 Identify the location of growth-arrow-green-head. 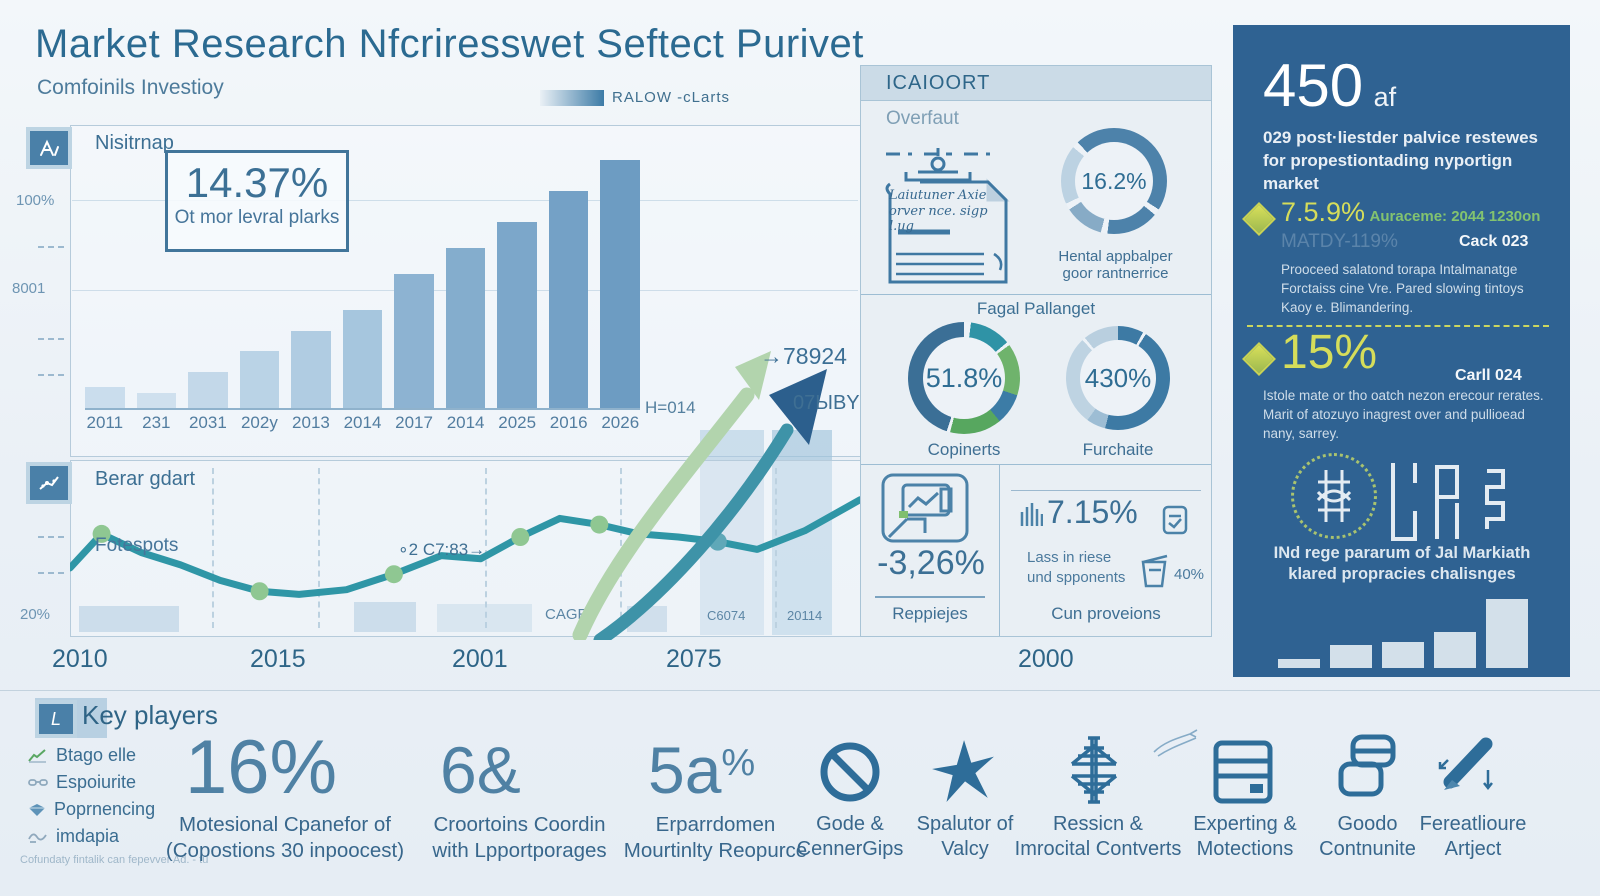
(753, 375).